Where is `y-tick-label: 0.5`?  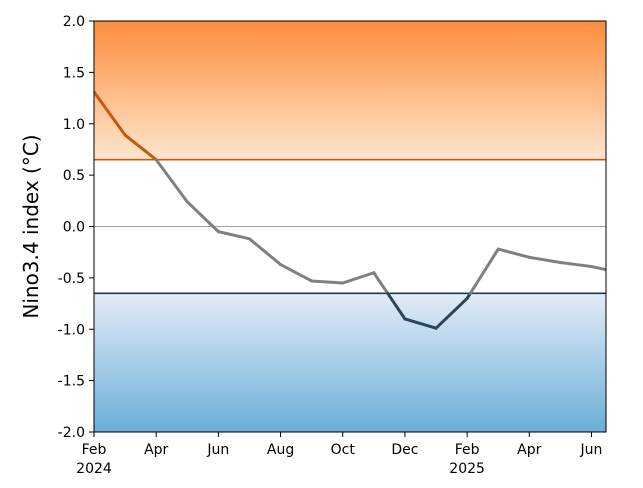 y-tick-label: 0.5 is located at coordinates (74, 176).